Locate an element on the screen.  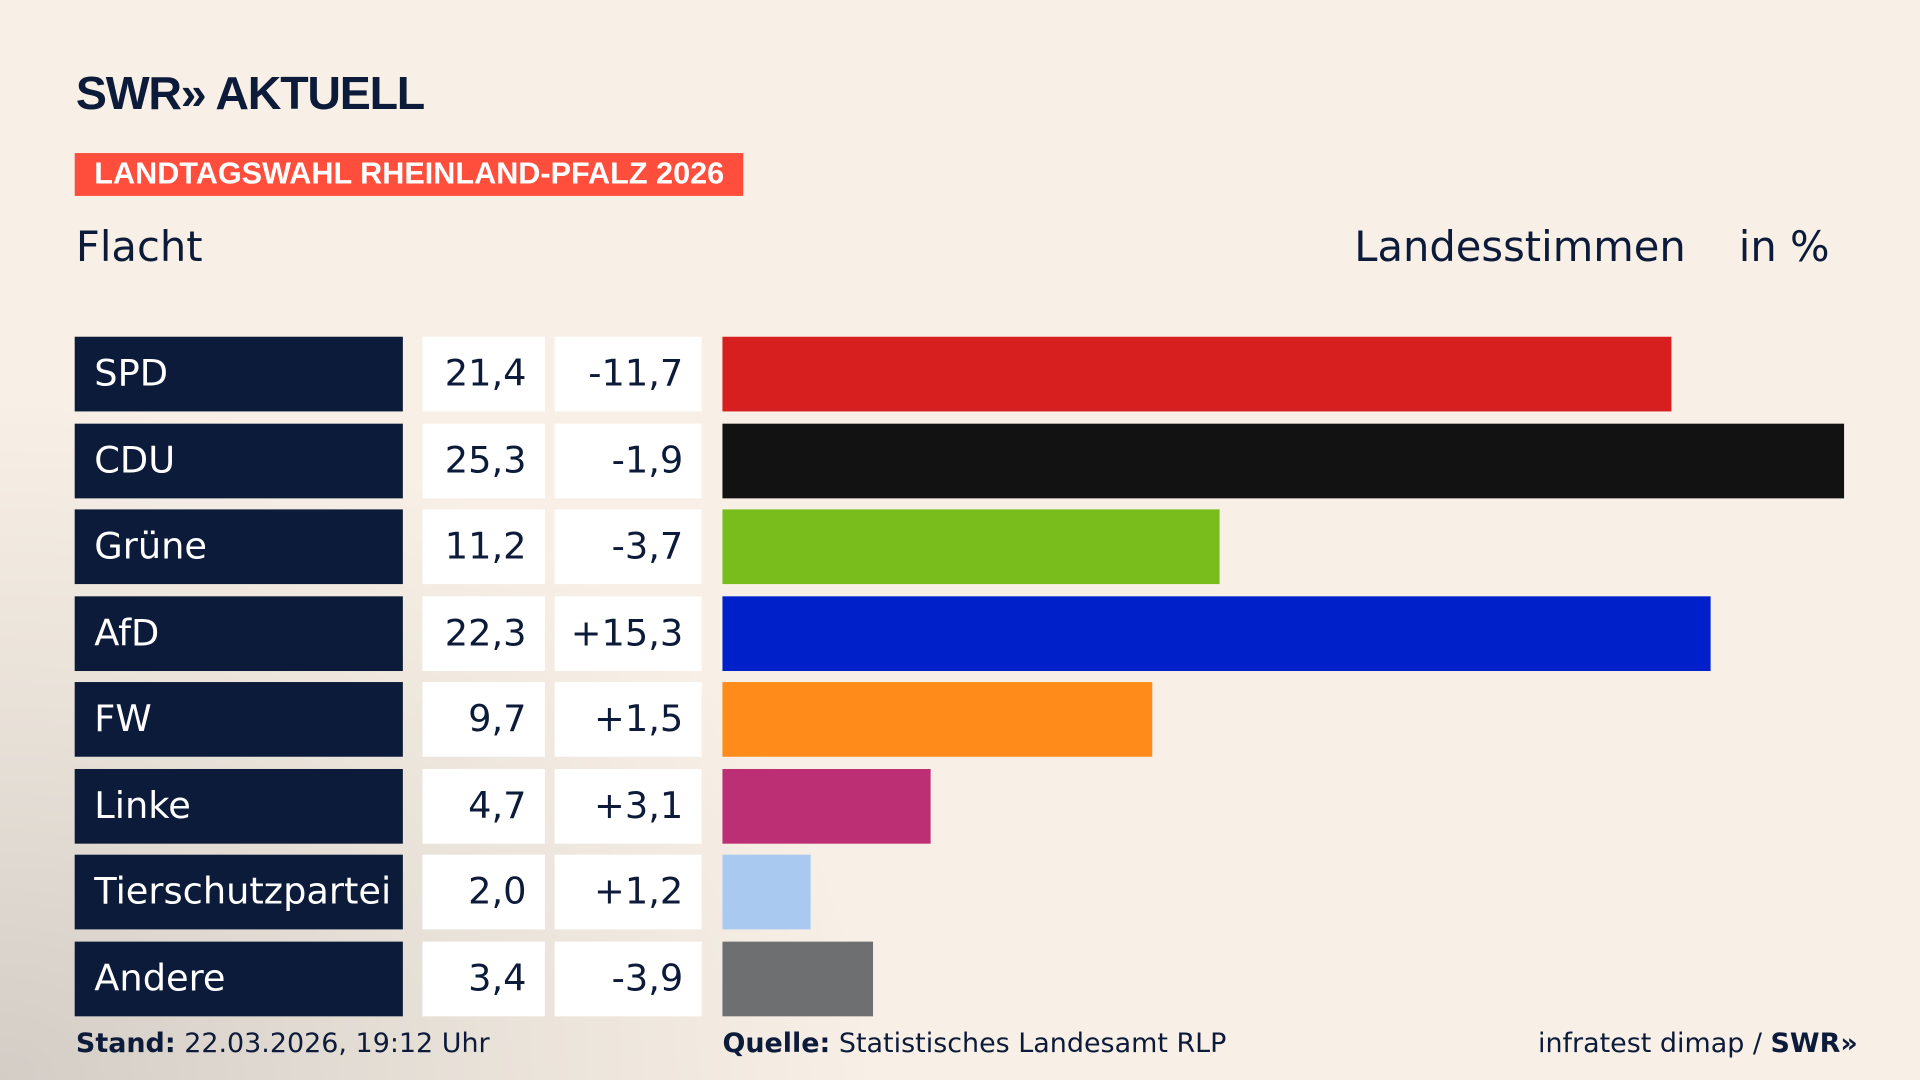
credit-text: infratest dimap / is located at coordinates (1654, 1044).